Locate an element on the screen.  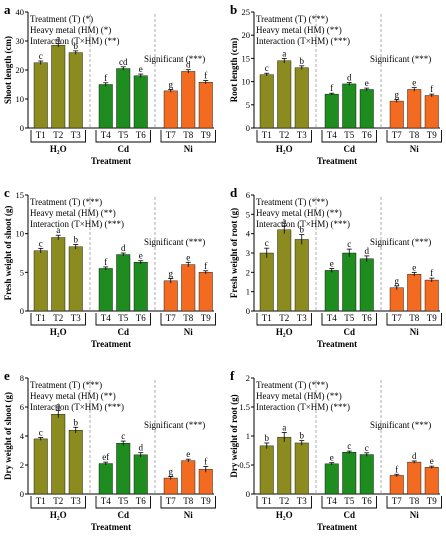
significance-letter: ef is located at coordinates (105, 457).